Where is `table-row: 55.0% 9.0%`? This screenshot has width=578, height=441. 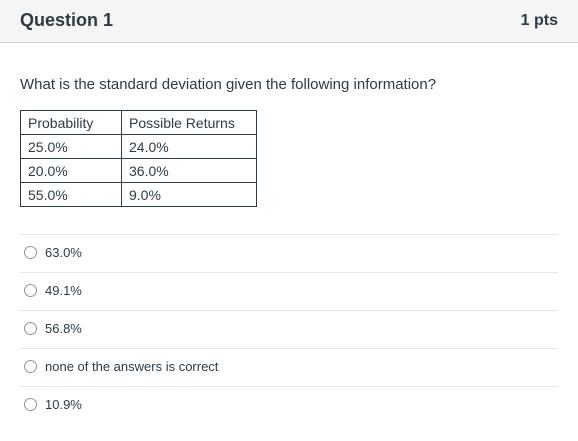 table-row: 55.0% 9.0% is located at coordinates (138, 194).